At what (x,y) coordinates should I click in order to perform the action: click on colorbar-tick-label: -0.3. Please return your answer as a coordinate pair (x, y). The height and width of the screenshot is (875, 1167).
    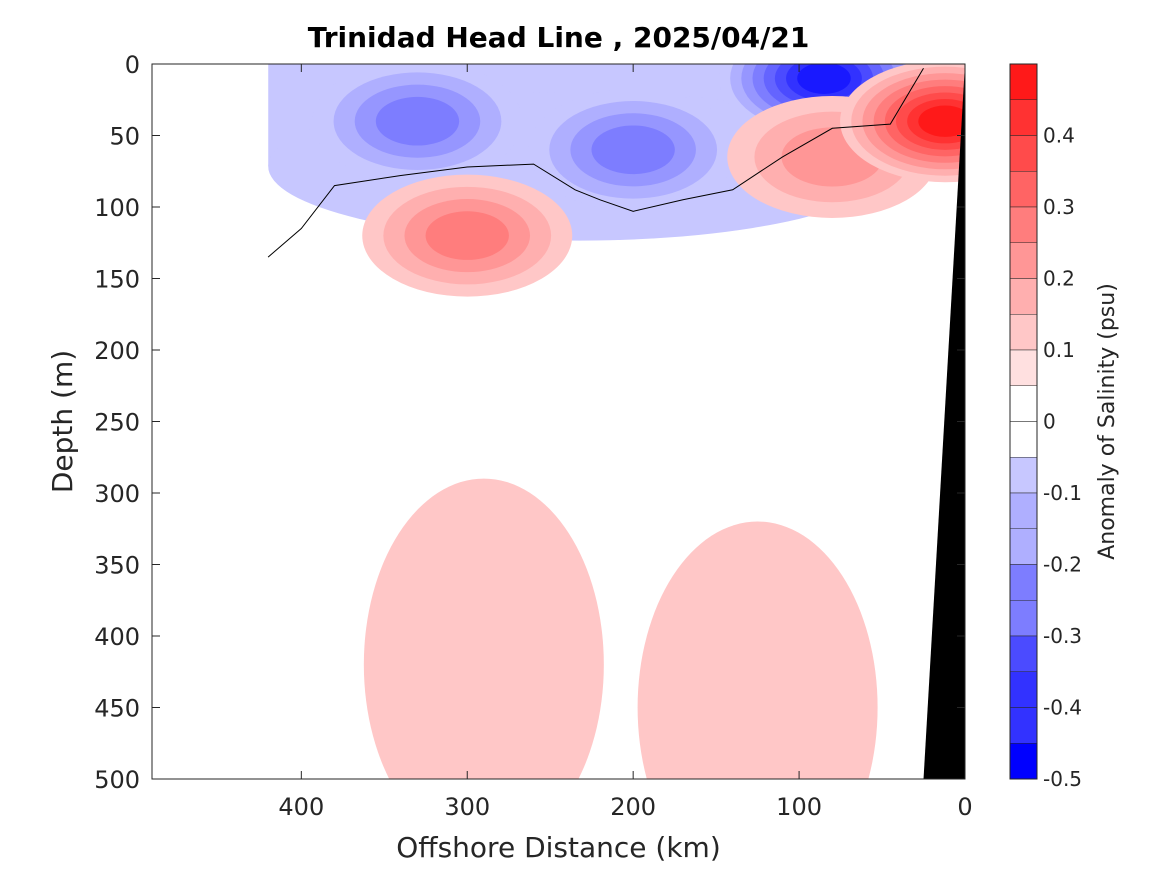
    Looking at the image, I should click on (1062, 636).